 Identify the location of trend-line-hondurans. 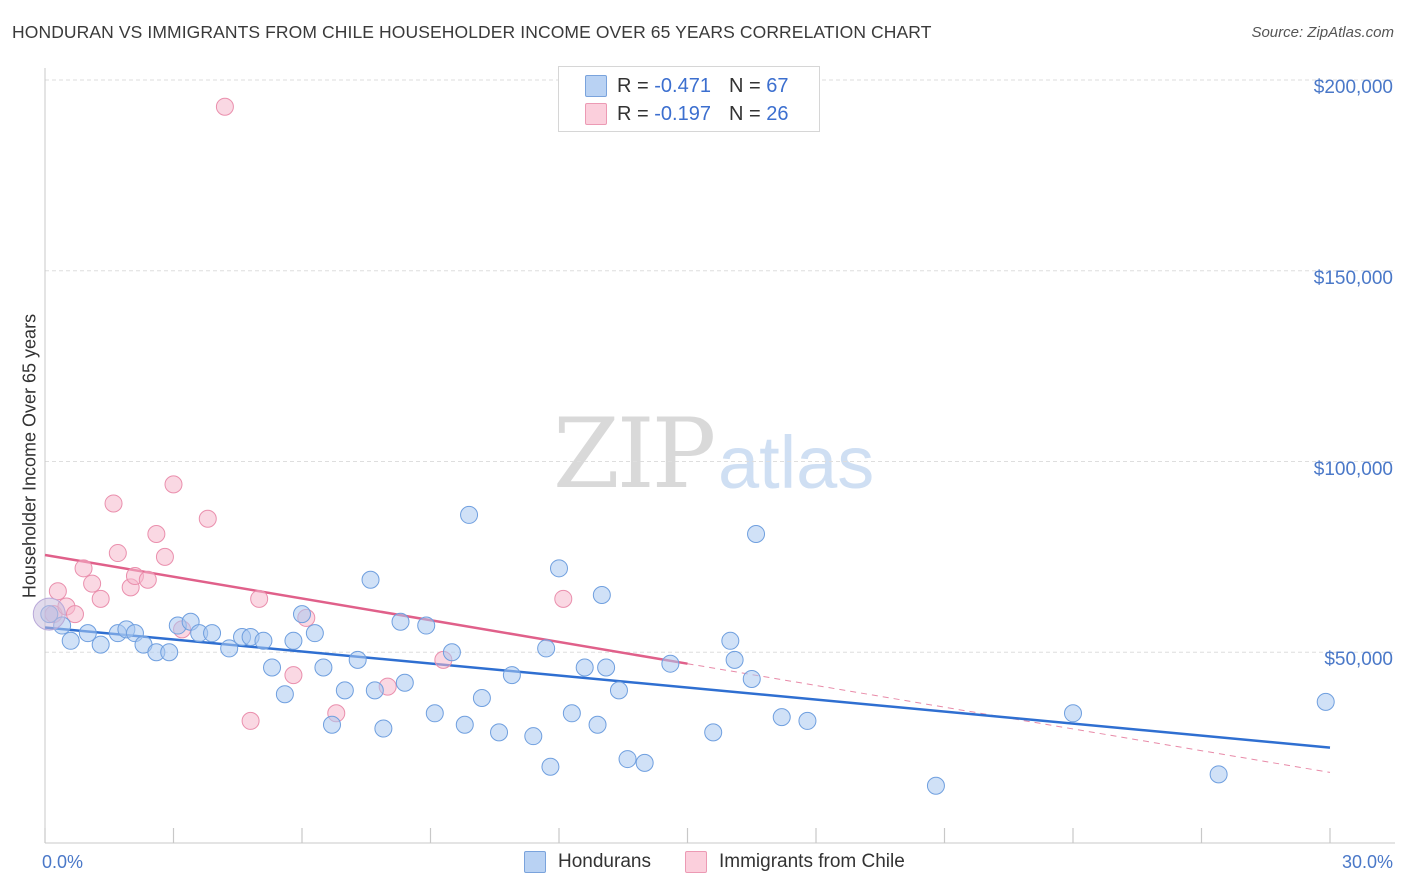
(687, 687).